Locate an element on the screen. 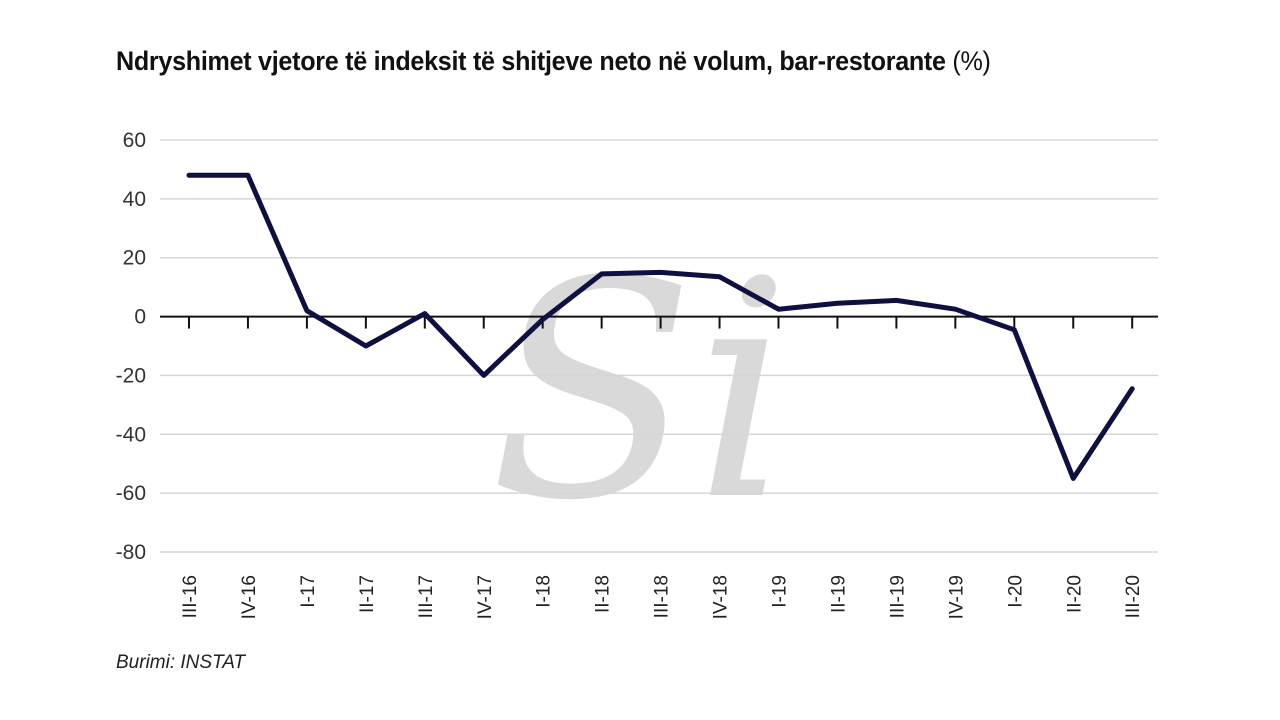  y-tick-label: -20 is located at coordinates (131, 375).